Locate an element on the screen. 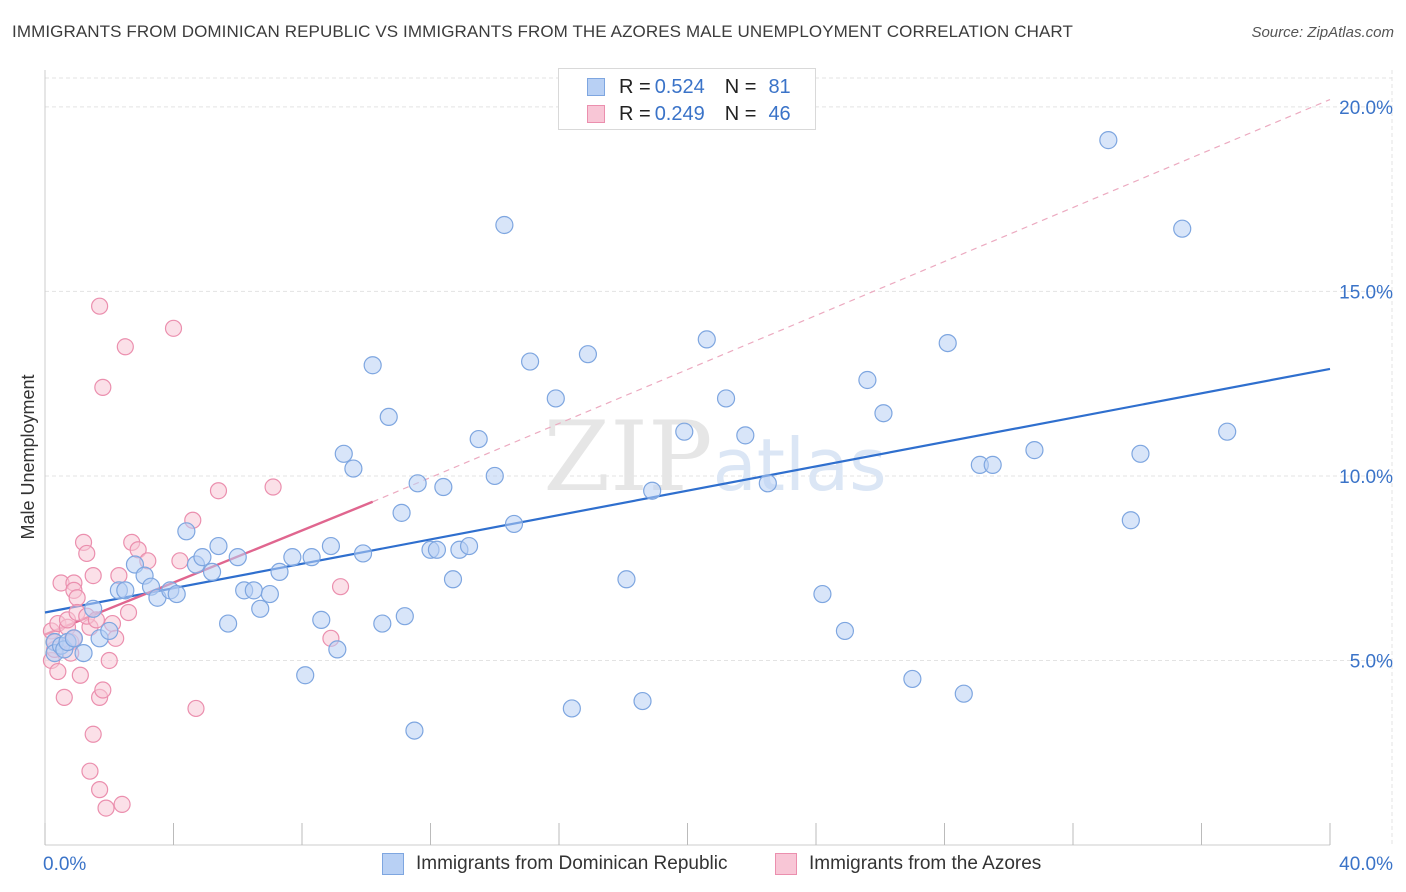 This screenshot has height=892, width=1406. y-tick-label: 5.0% is located at coordinates (1371, 661).